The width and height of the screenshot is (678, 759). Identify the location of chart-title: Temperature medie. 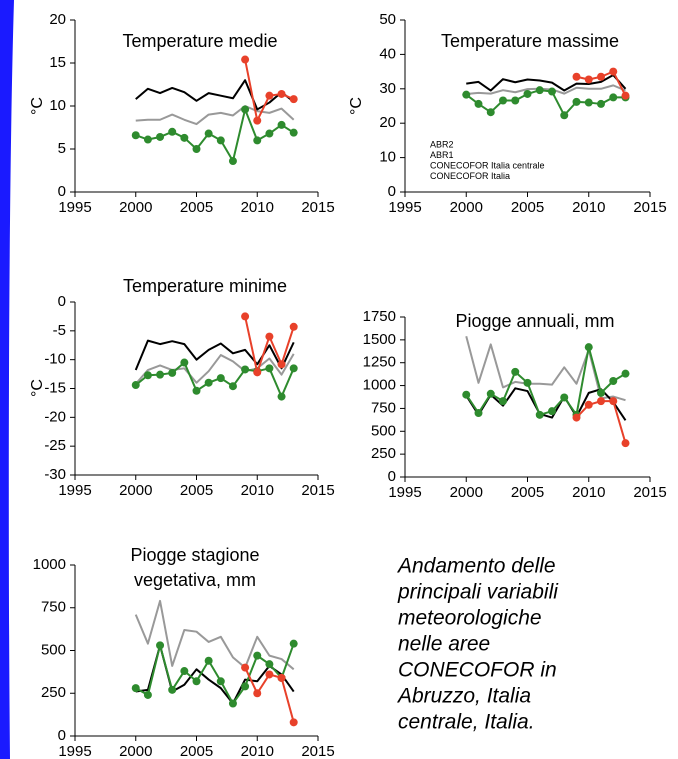
(199, 41).